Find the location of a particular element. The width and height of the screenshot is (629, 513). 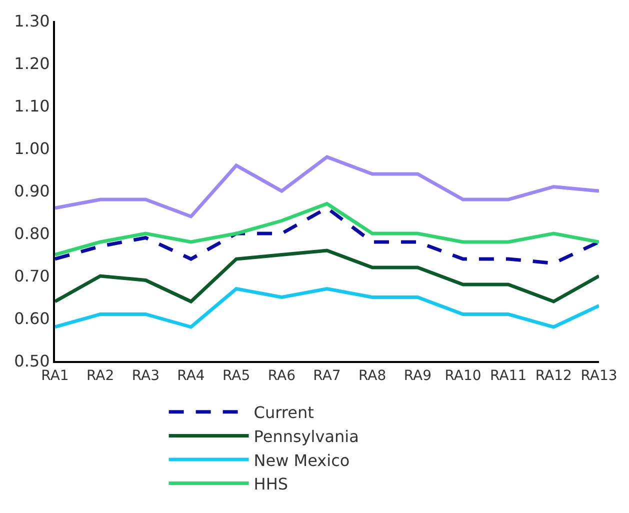

y-tick-label: 0.90 is located at coordinates (32, 191).